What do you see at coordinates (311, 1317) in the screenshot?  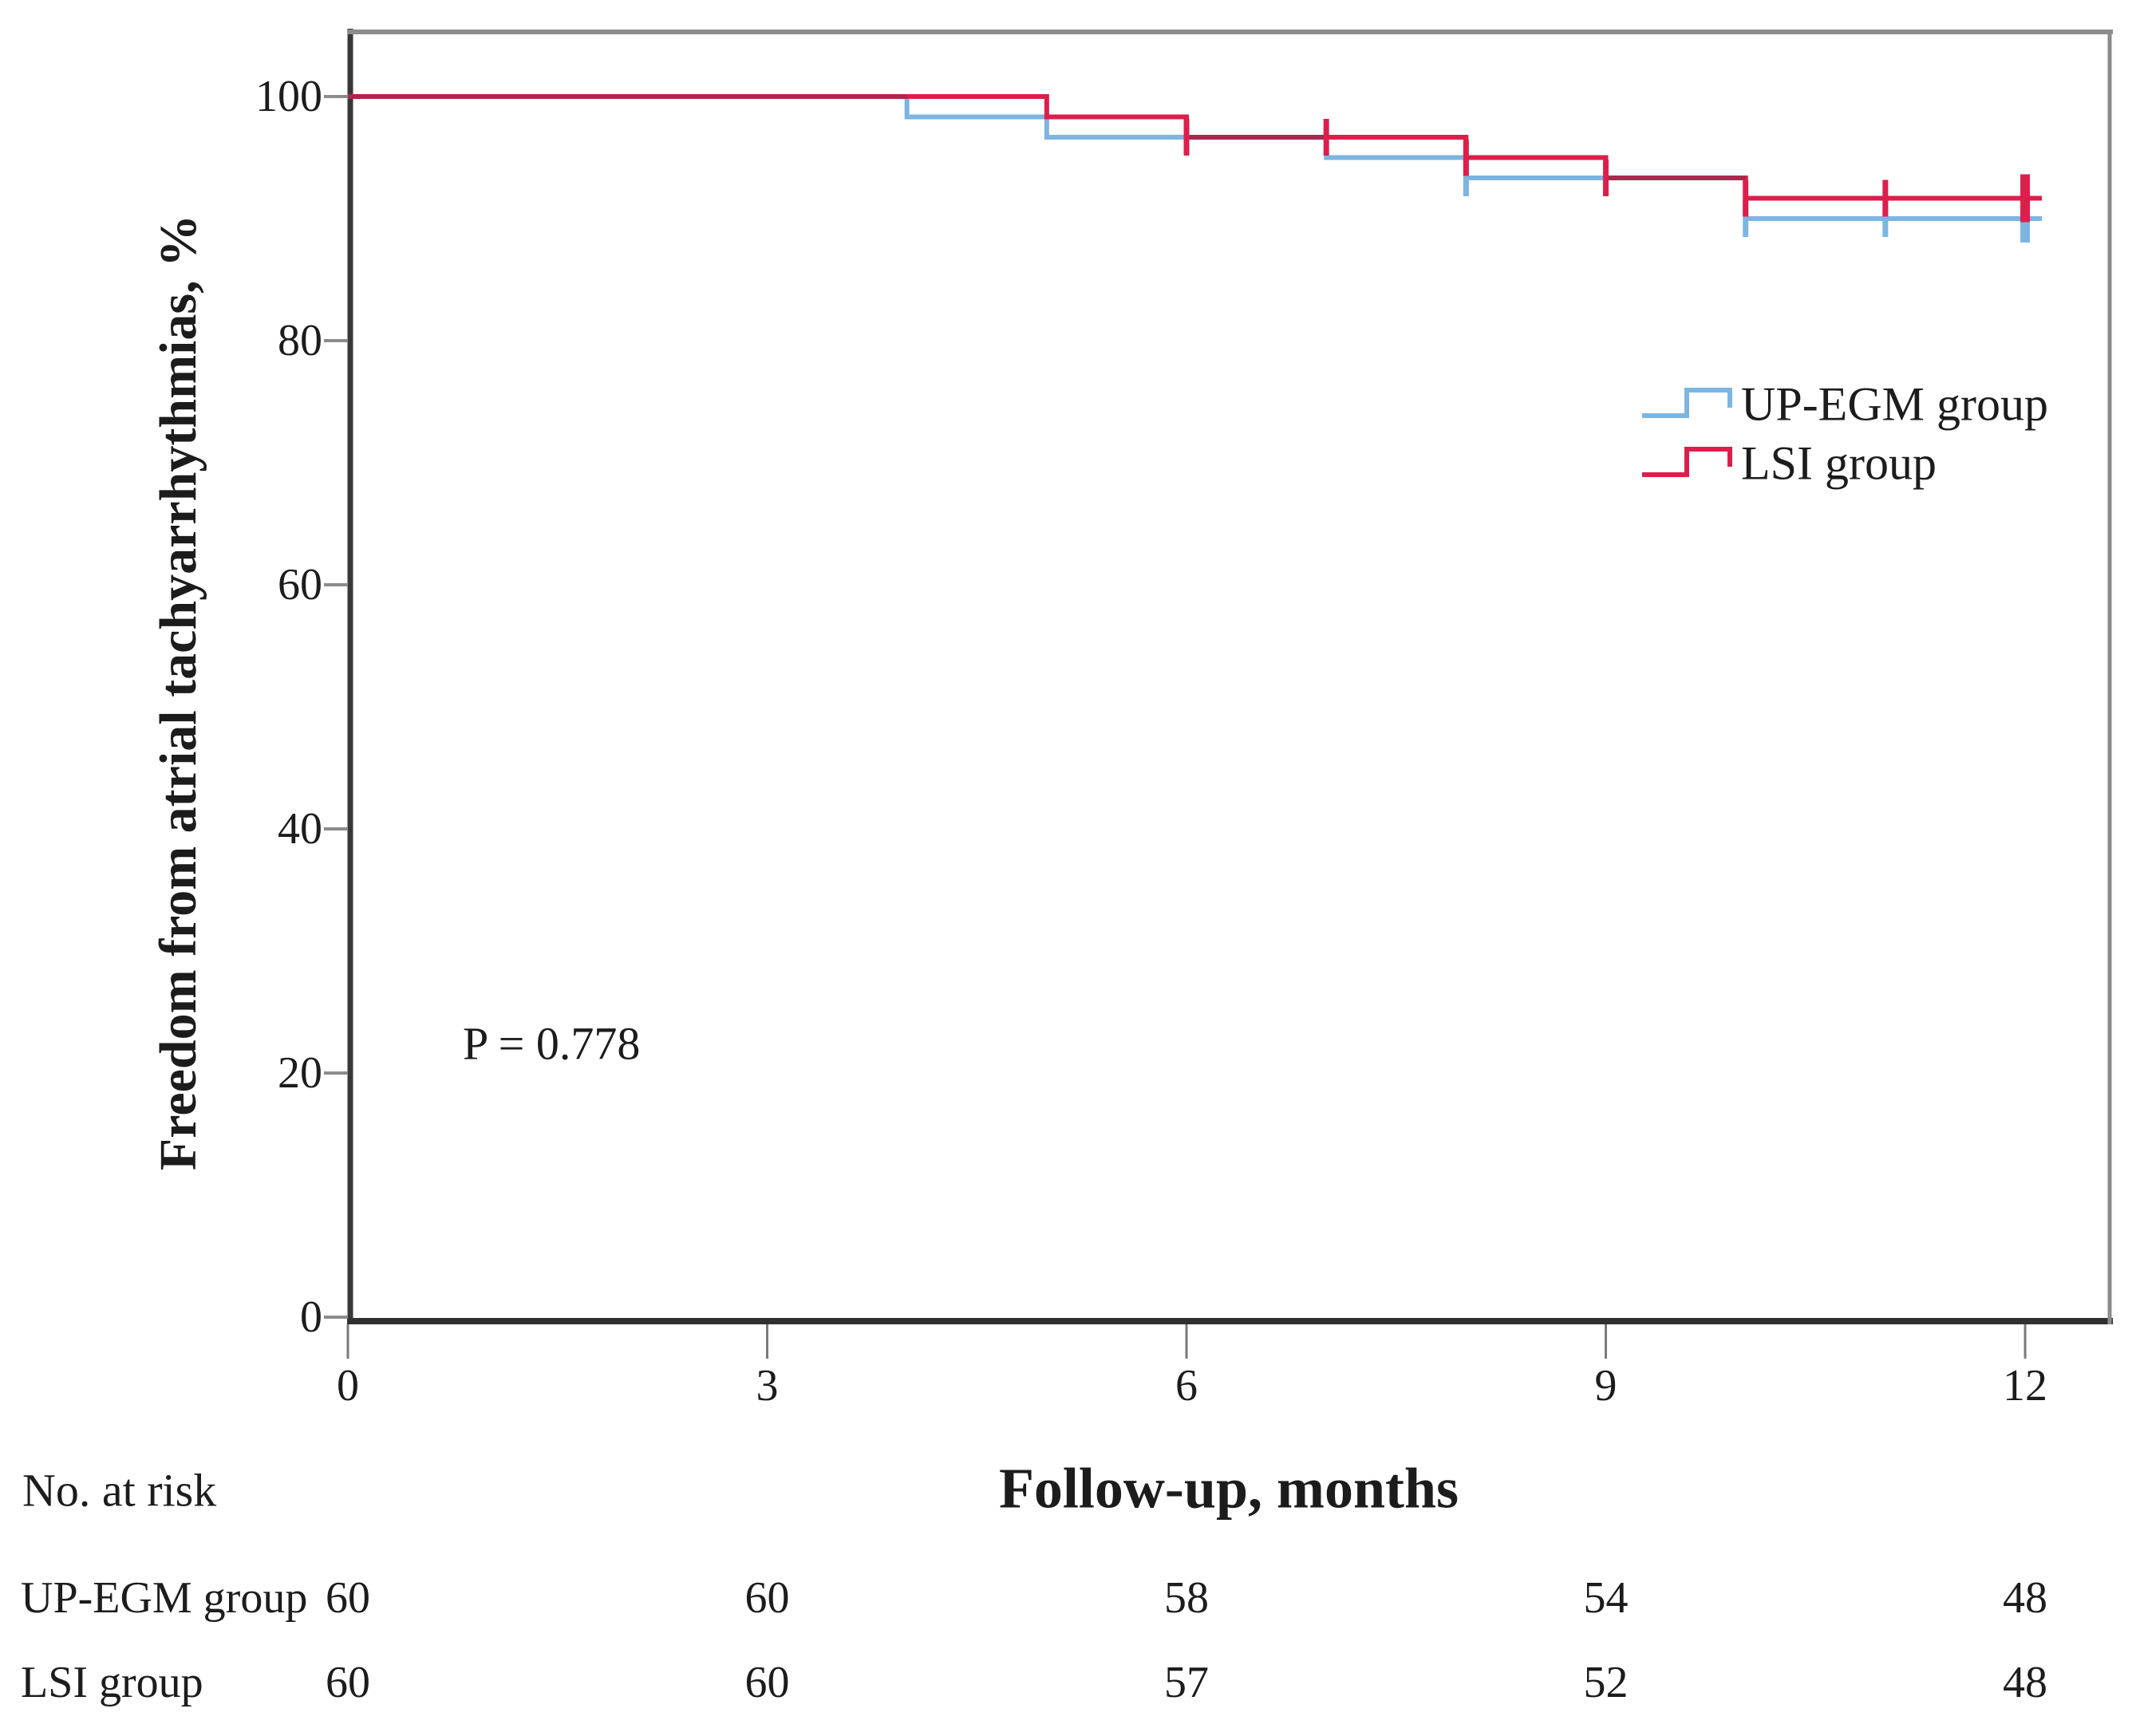 I see `y-tick-label: 0` at bounding box center [311, 1317].